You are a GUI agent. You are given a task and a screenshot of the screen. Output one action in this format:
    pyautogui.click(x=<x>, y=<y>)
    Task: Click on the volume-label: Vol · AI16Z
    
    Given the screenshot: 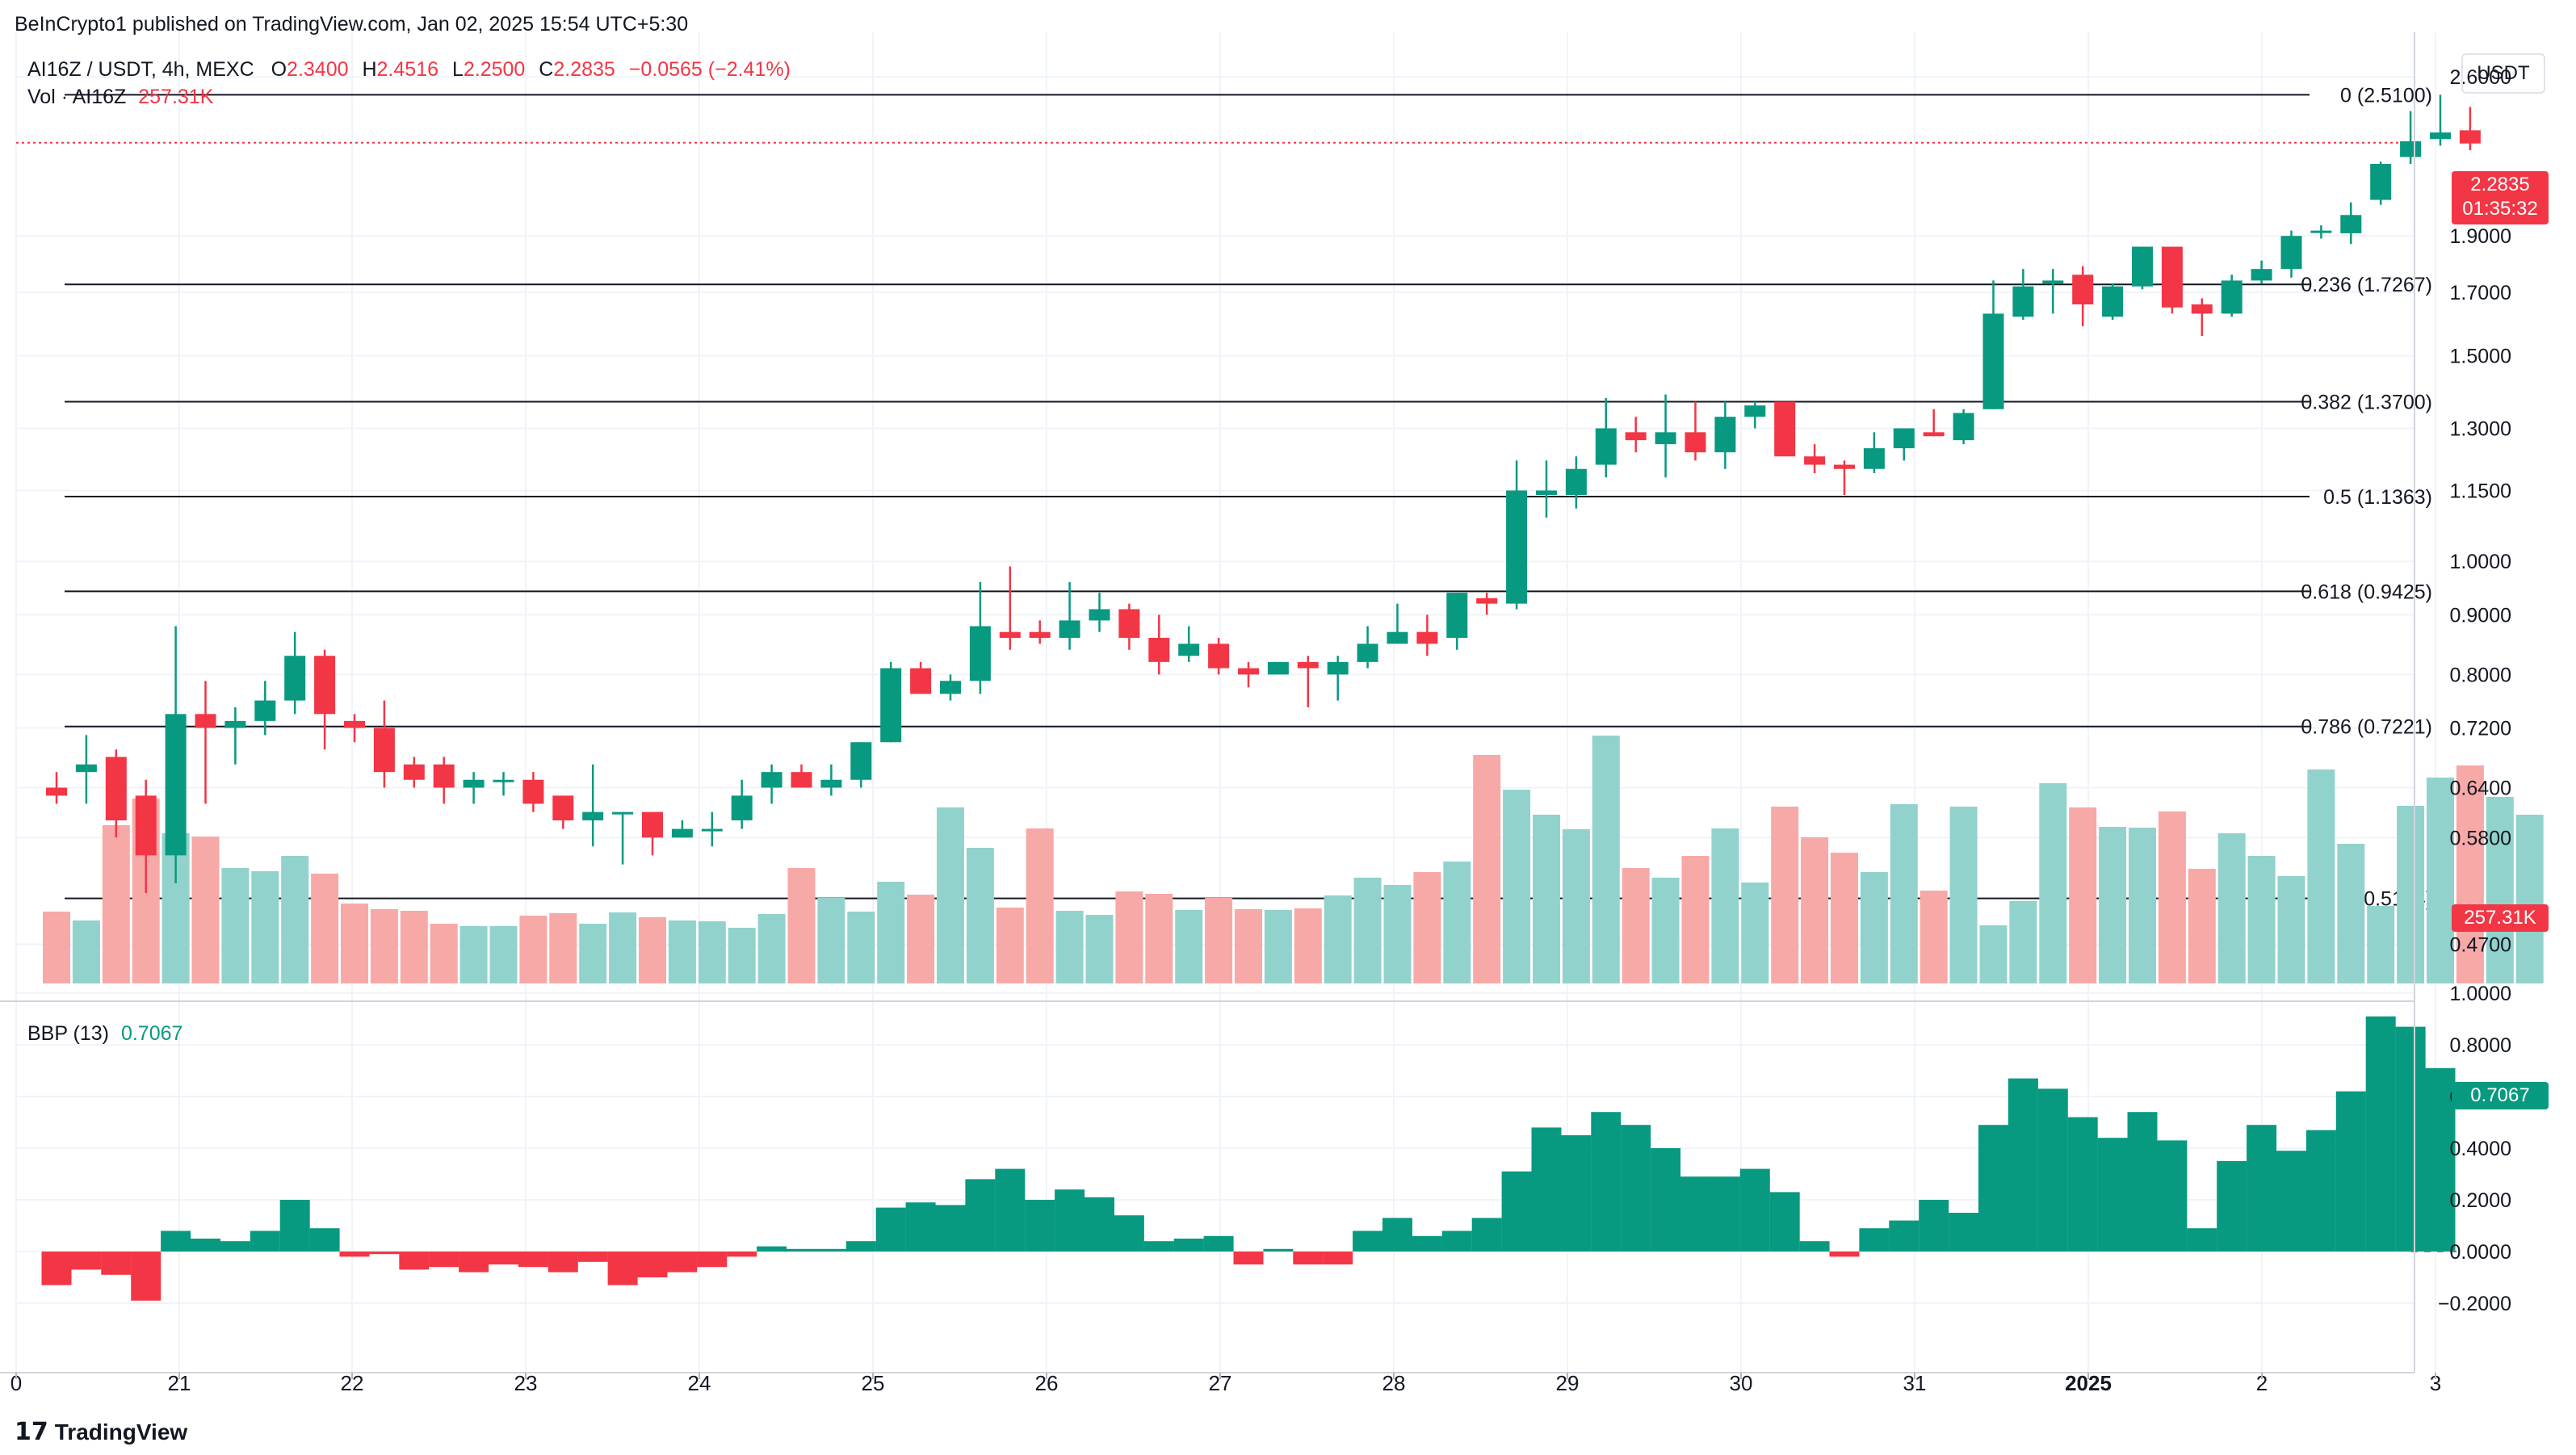 What is the action you would take?
    pyautogui.click(x=77, y=97)
    